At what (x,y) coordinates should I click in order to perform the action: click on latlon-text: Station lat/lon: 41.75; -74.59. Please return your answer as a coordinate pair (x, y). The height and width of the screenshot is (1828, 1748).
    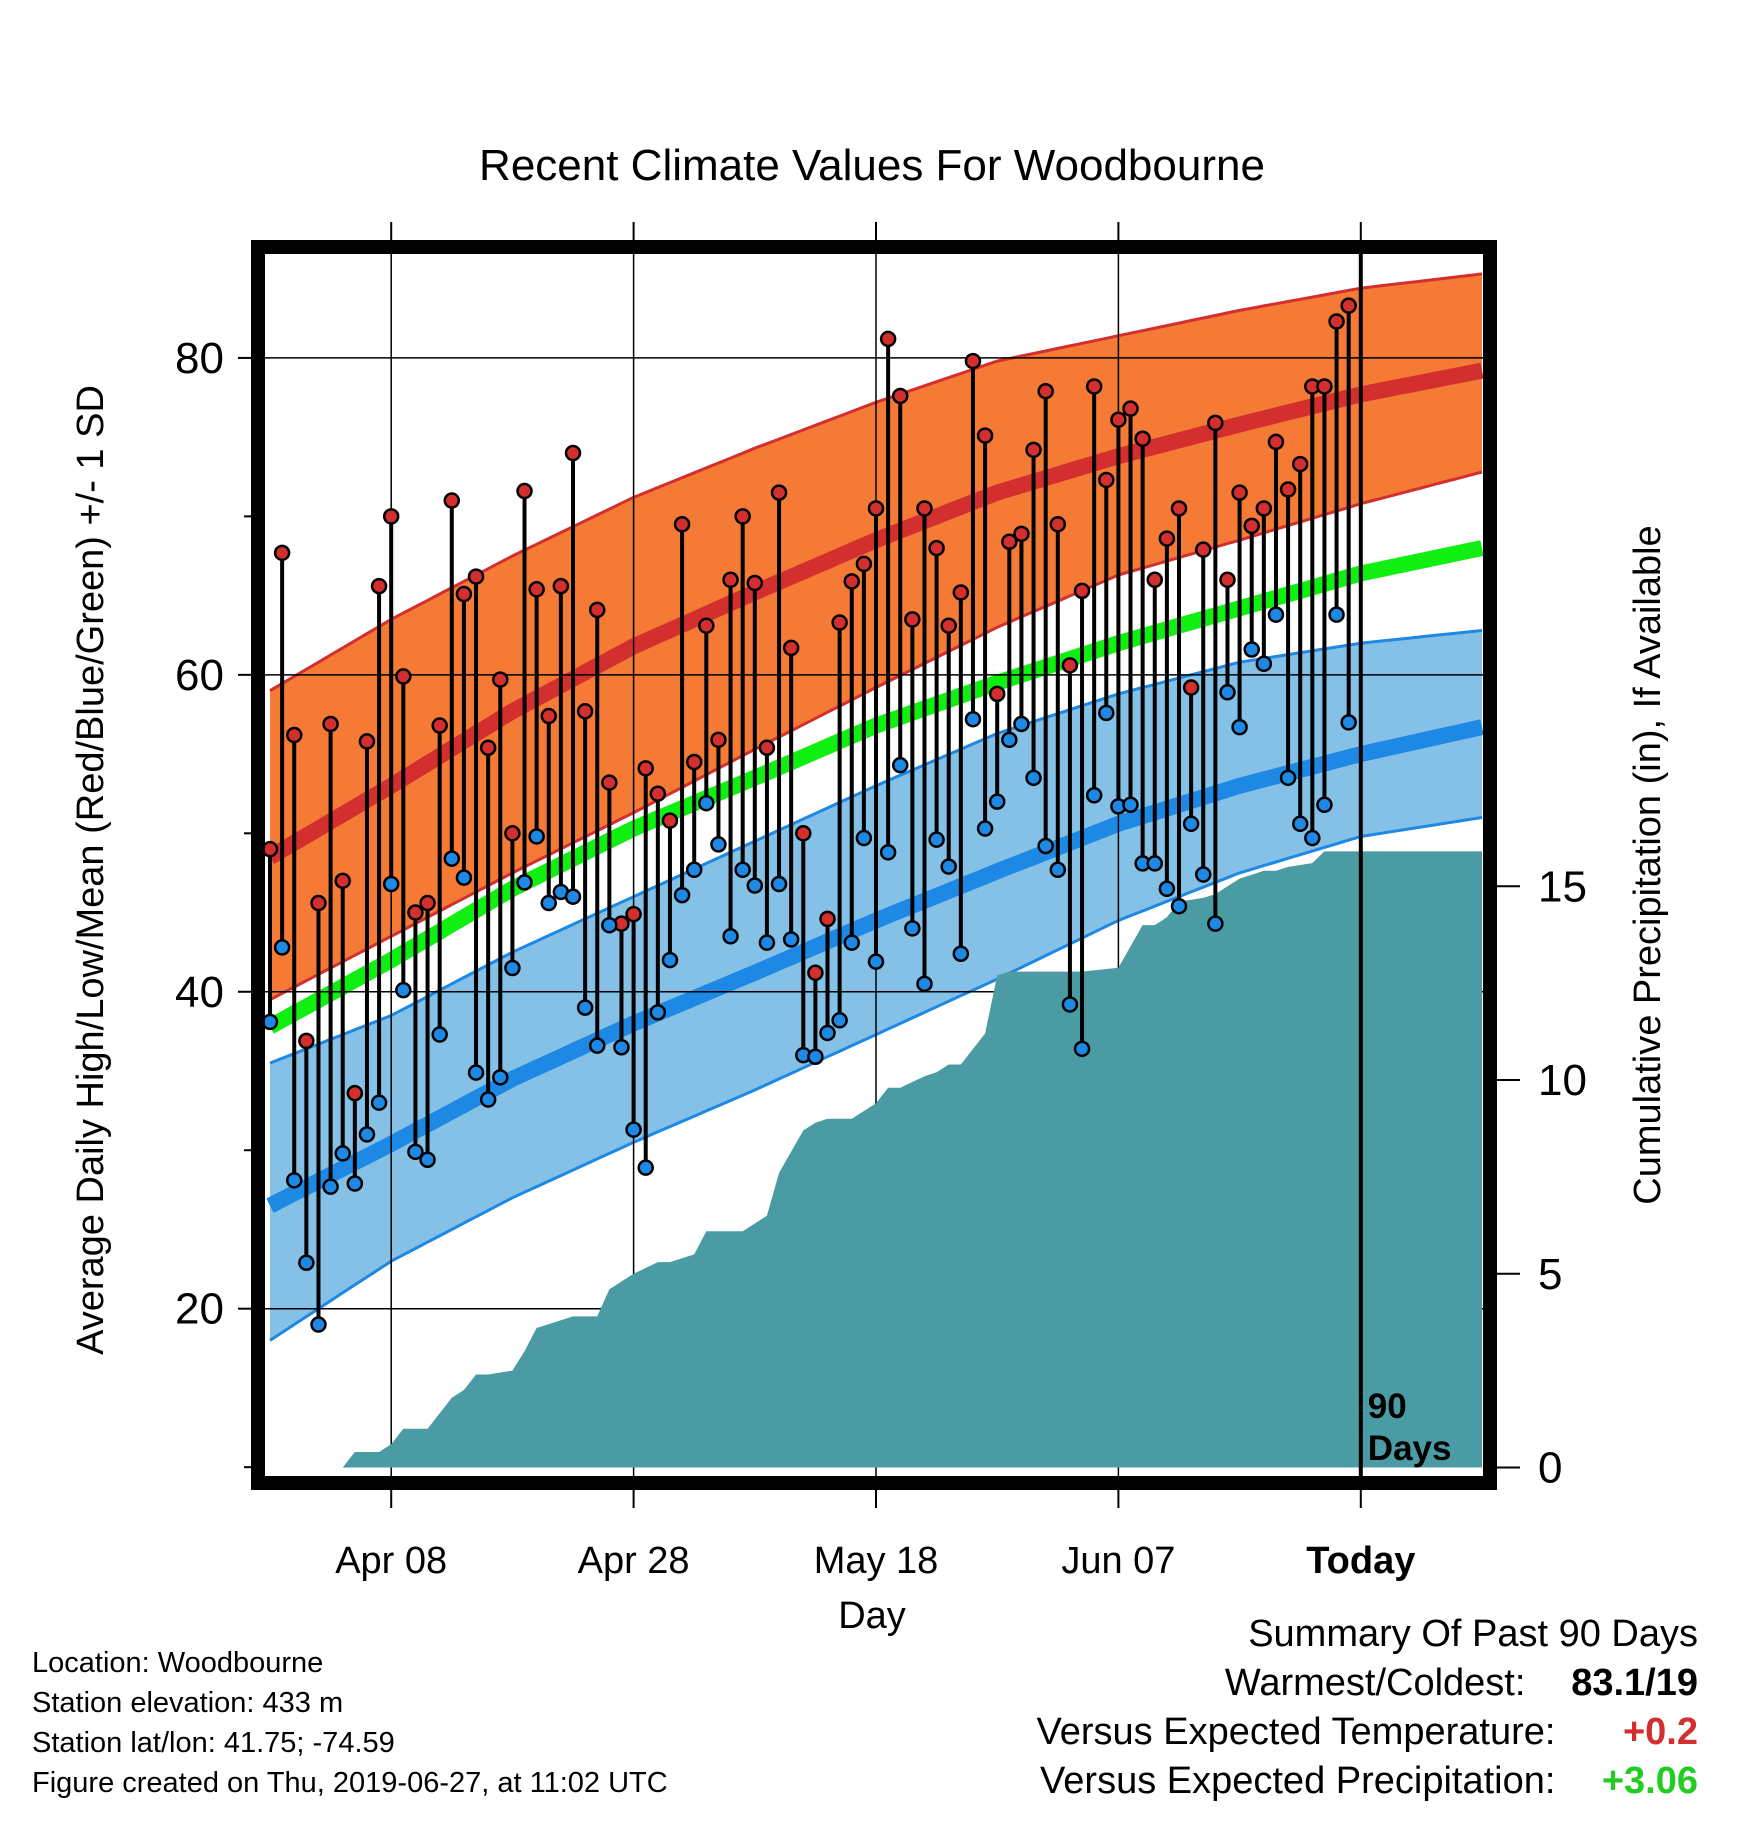
    Looking at the image, I should click on (213, 1743).